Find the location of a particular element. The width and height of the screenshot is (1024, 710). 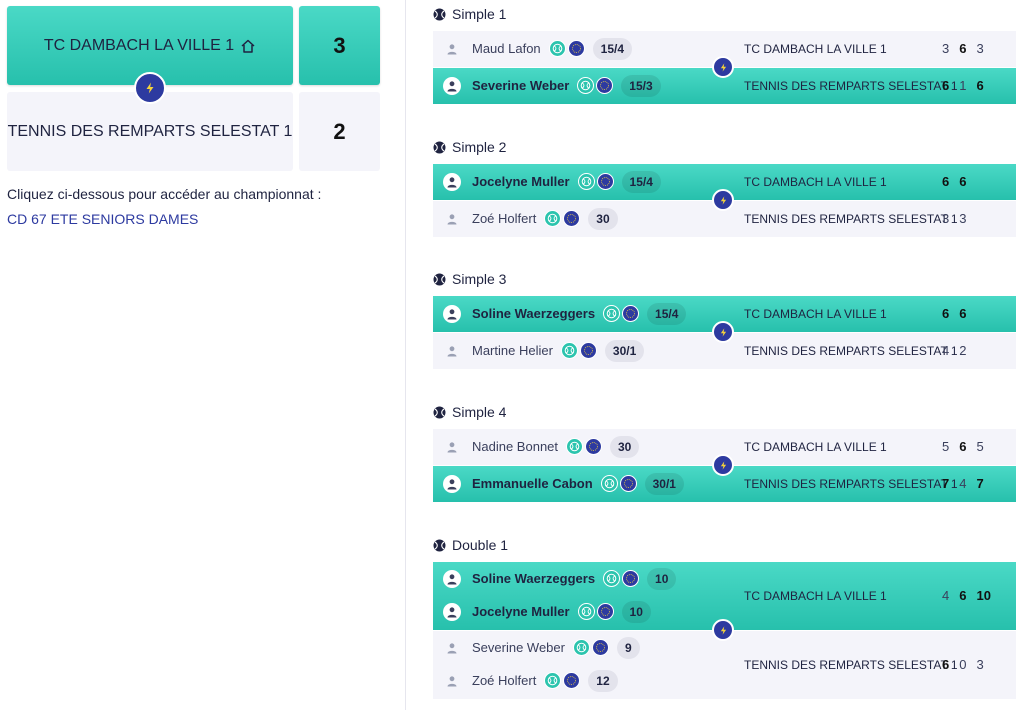

ranking-badge: 15/3 is located at coordinates (641, 86).